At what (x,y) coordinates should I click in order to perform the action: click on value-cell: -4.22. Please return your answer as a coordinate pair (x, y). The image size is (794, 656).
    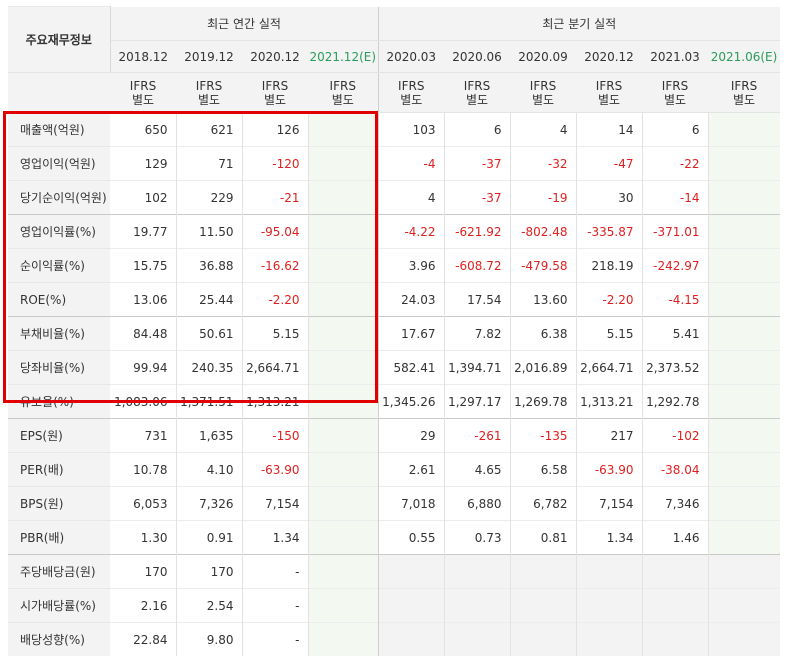
    Looking at the image, I should click on (411, 232).